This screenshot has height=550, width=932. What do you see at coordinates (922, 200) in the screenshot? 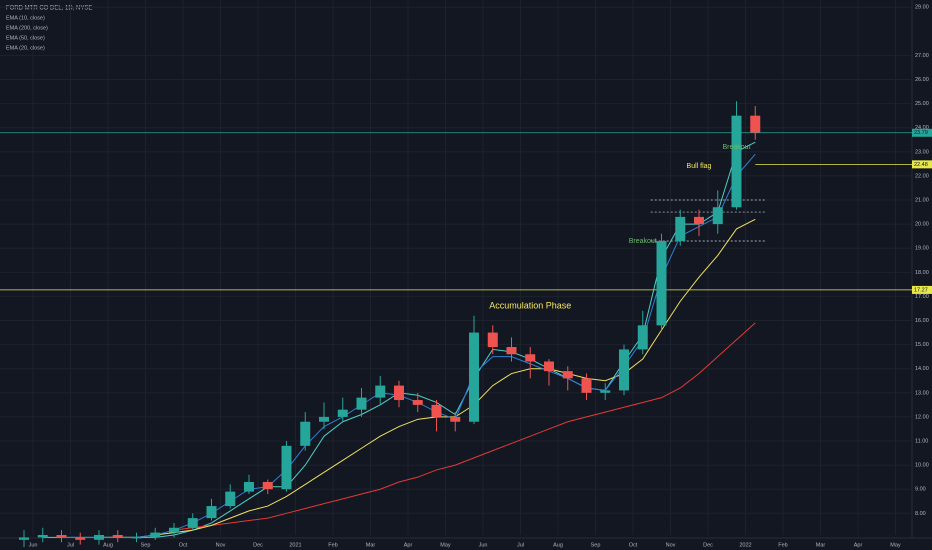
I see `y-tick-label: 21.00` at bounding box center [922, 200].